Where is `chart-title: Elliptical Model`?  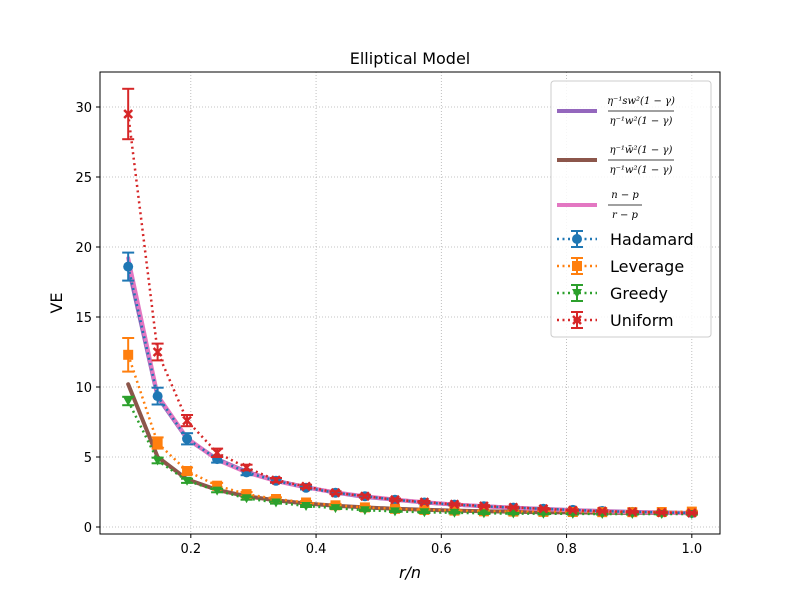 chart-title: Elliptical Model is located at coordinates (410, 58).